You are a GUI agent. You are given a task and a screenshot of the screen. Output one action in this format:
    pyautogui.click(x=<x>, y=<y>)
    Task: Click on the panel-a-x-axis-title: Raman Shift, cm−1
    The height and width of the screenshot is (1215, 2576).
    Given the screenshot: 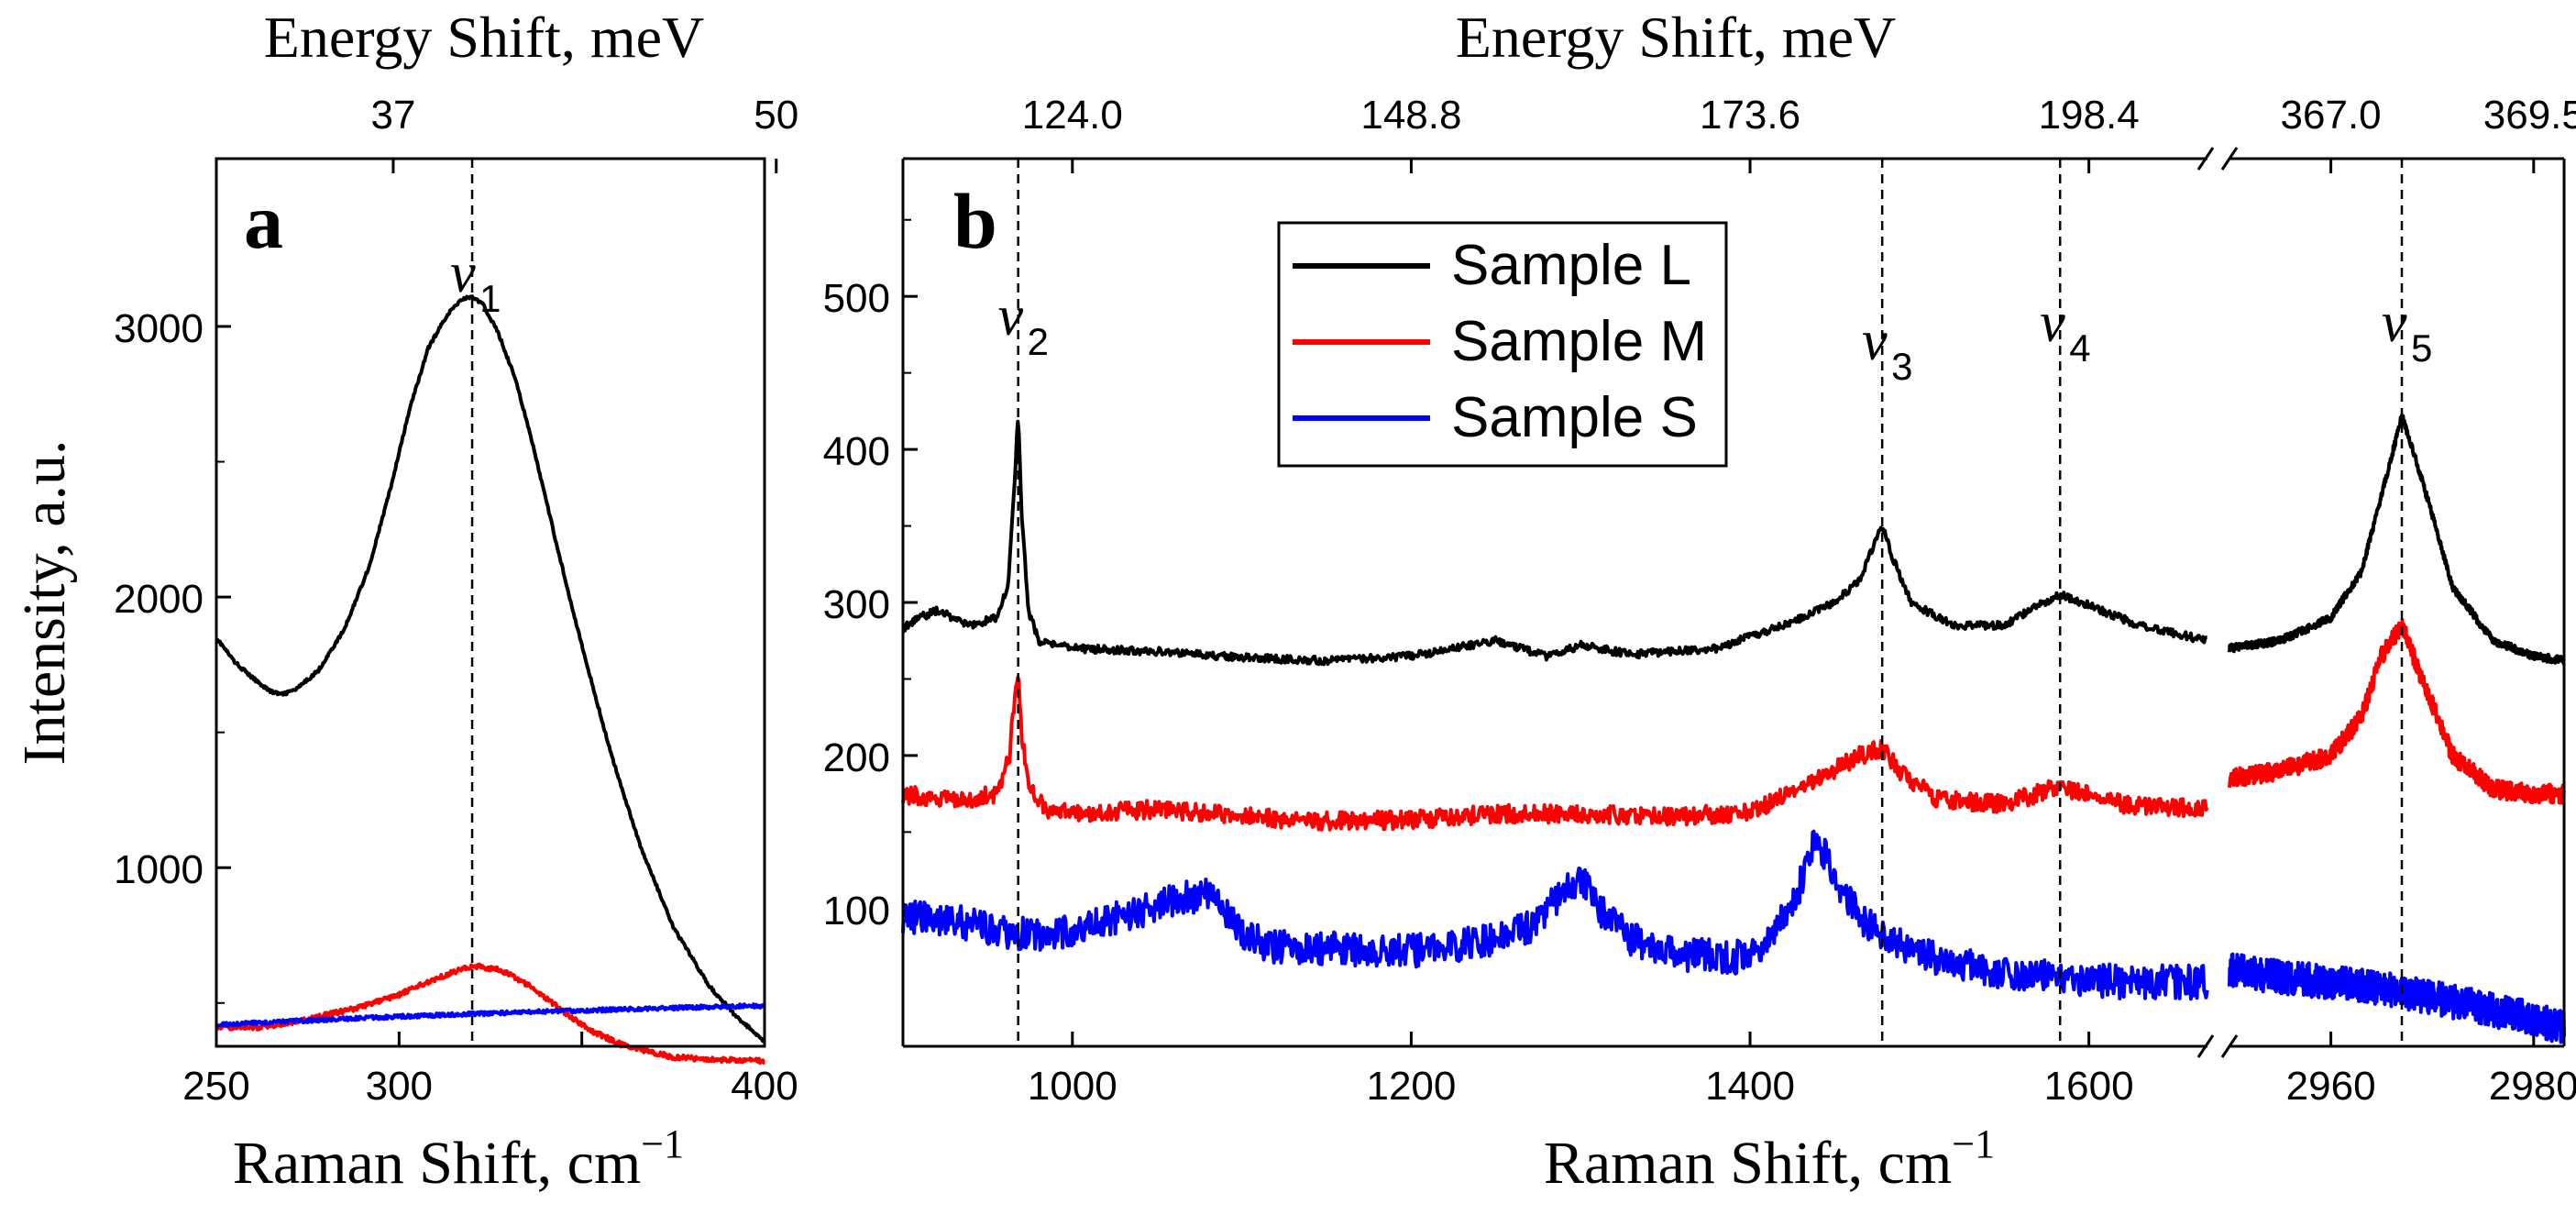 What is the action you would take?
    pyautogui.click(x=458, y=1159)
    